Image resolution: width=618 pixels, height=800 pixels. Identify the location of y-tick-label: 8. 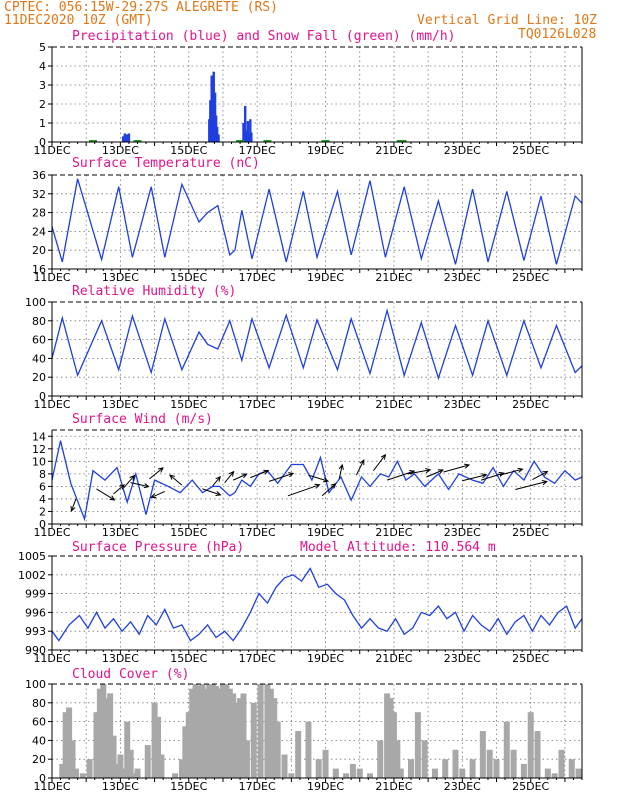
(42, 474).